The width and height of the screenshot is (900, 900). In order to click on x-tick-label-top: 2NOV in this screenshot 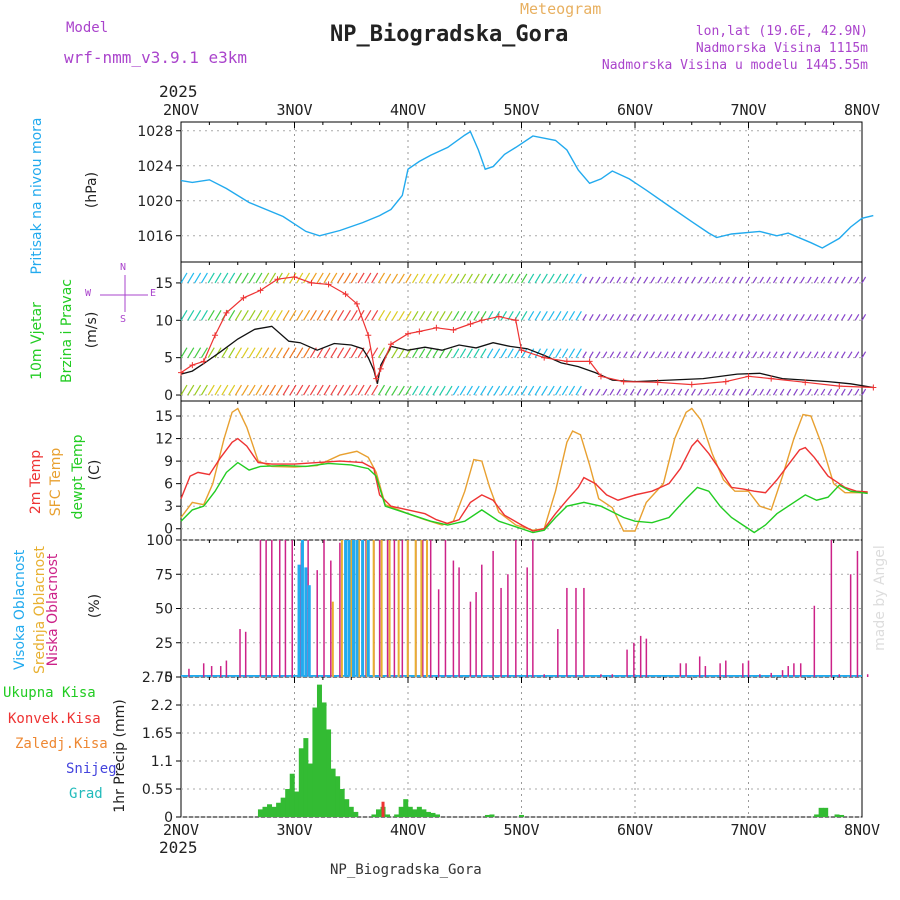, I will do `click(181, 110)`.